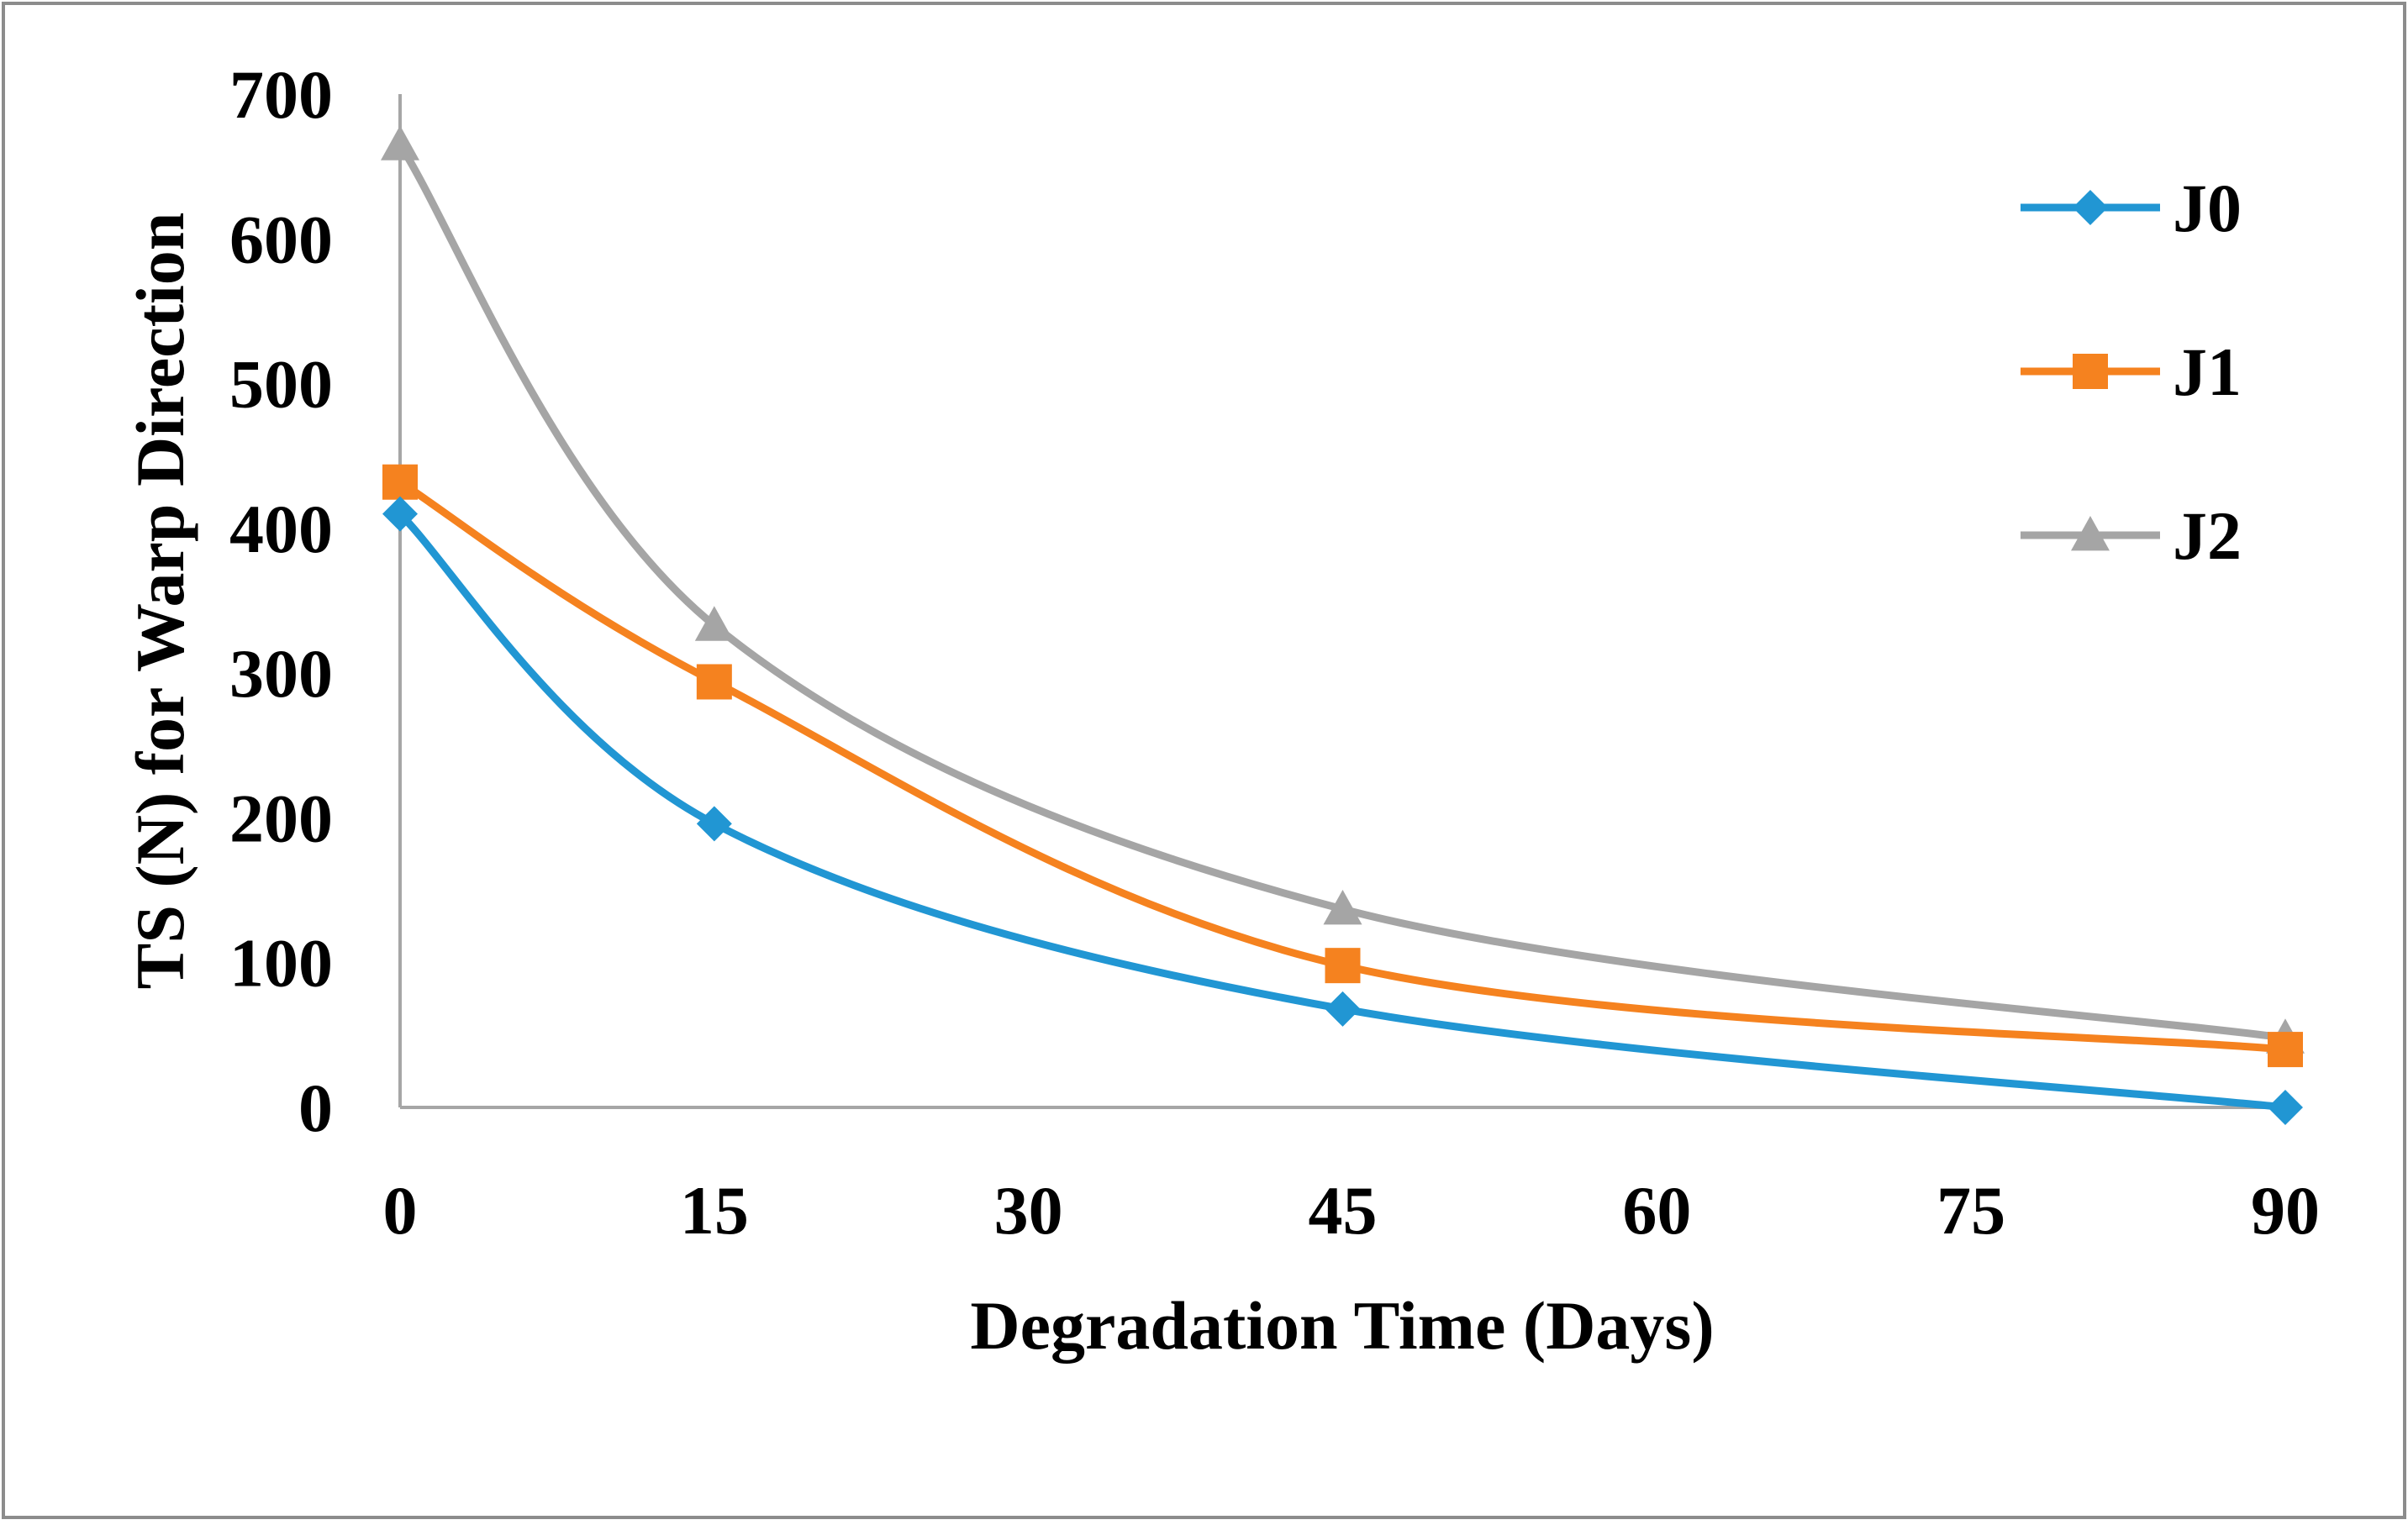 The width and height of the screenshot is (2408, 1525). I want to click on y-tick-label: 100, so click(281, 964).